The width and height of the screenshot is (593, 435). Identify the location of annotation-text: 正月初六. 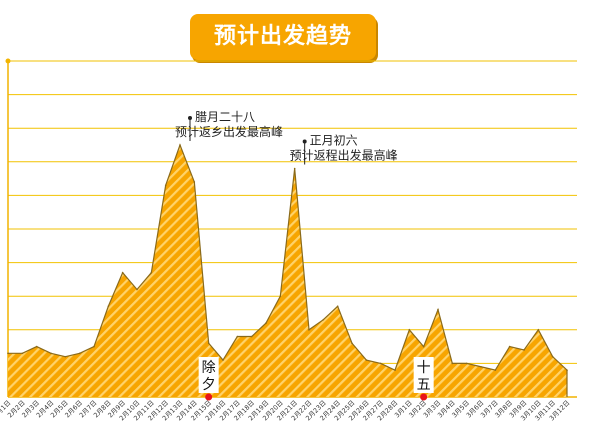
(334, 141).